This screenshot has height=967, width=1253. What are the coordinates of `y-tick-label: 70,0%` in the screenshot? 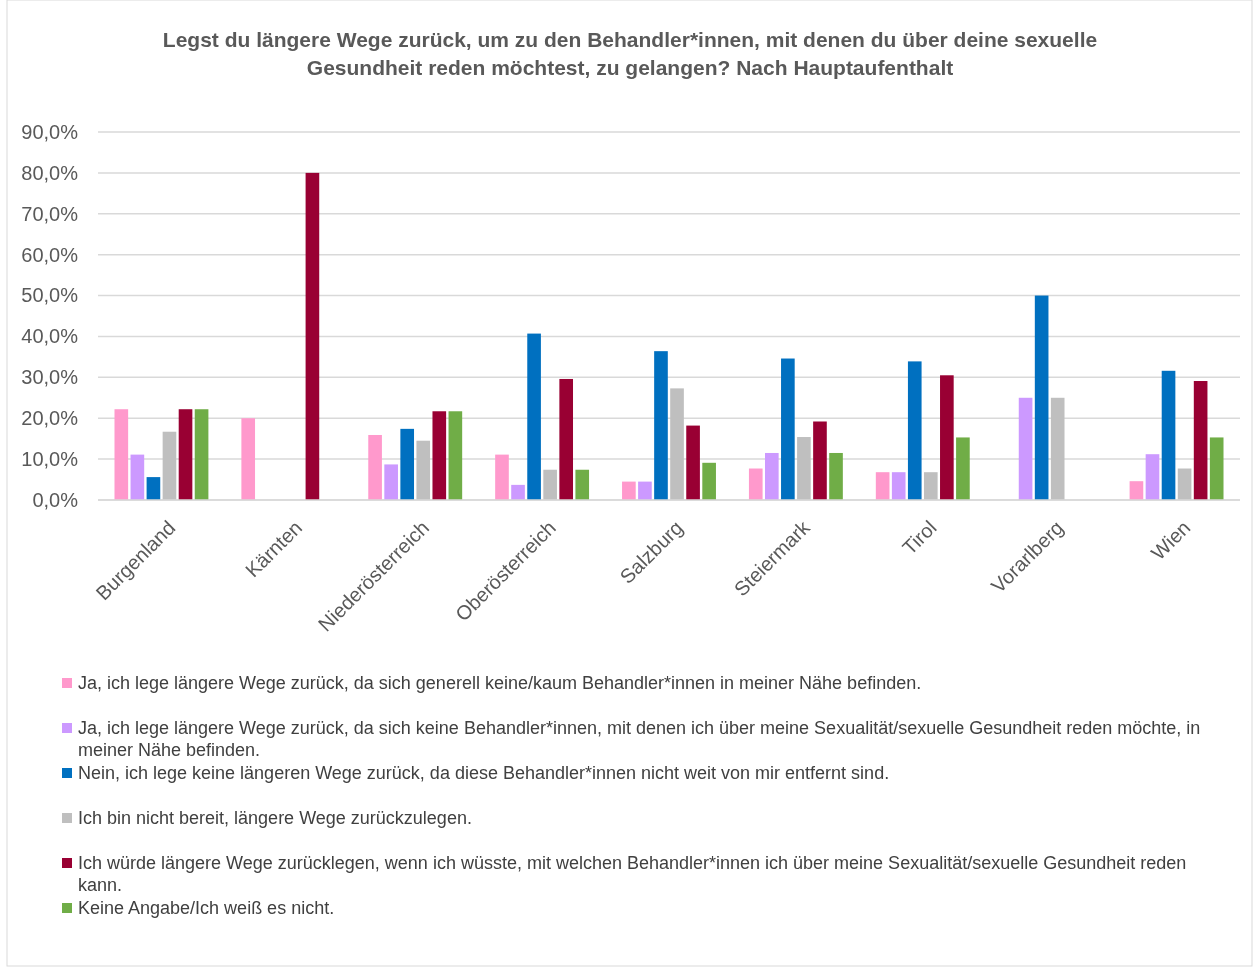 It's located at (50, 213).